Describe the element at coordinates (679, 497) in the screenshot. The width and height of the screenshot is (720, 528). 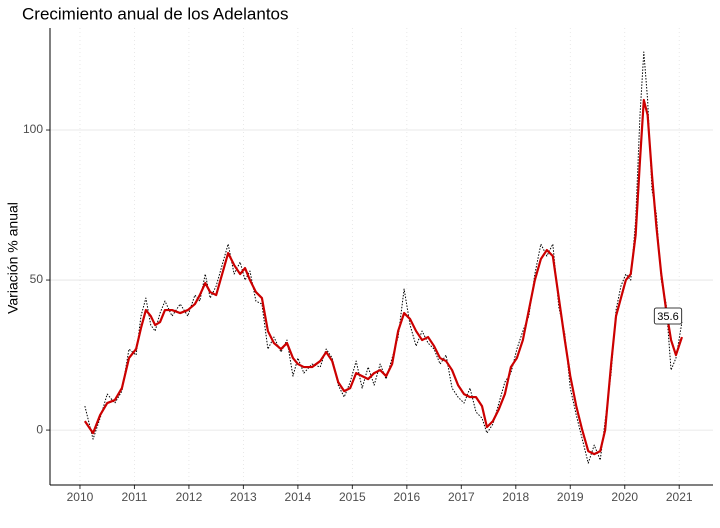
I see `x-tick-label: 2021` at that location.